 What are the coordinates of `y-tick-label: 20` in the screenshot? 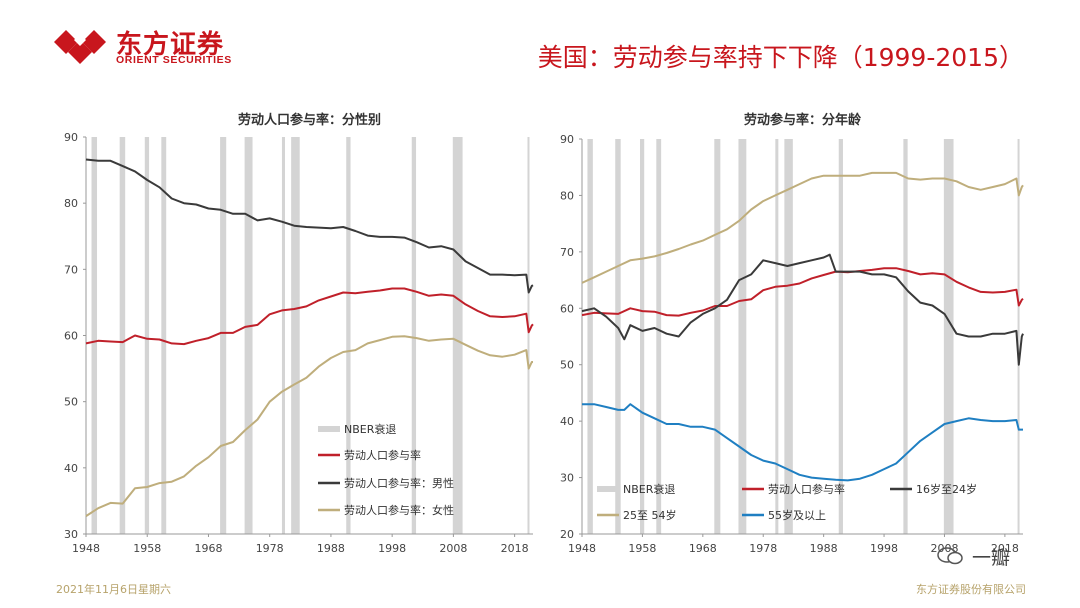 It's located at (567, 534).